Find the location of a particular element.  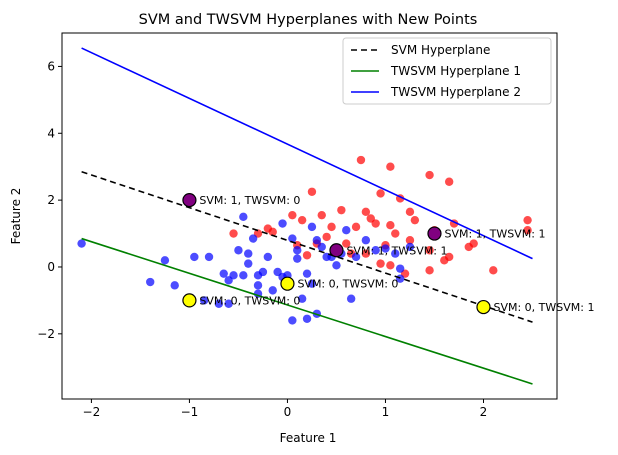

x-tick-label: 1 is located at coordinates (386, 412).